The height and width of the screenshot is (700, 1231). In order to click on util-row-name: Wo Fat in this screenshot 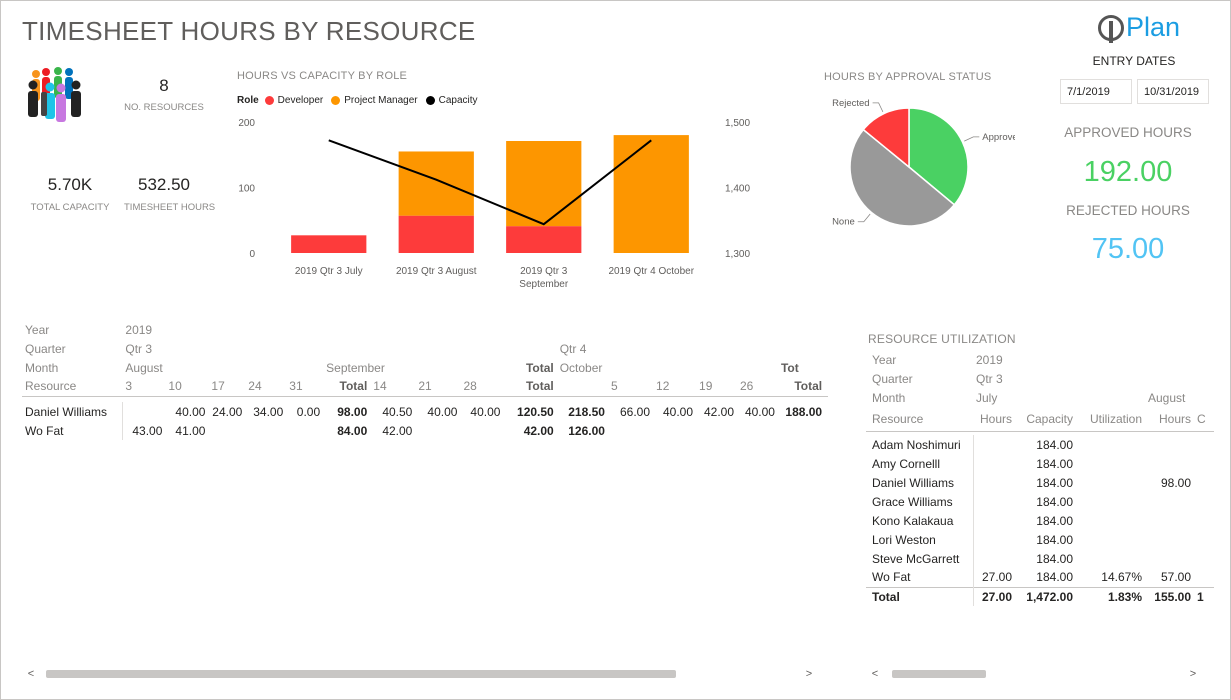, I will do `click(920, 577)`.